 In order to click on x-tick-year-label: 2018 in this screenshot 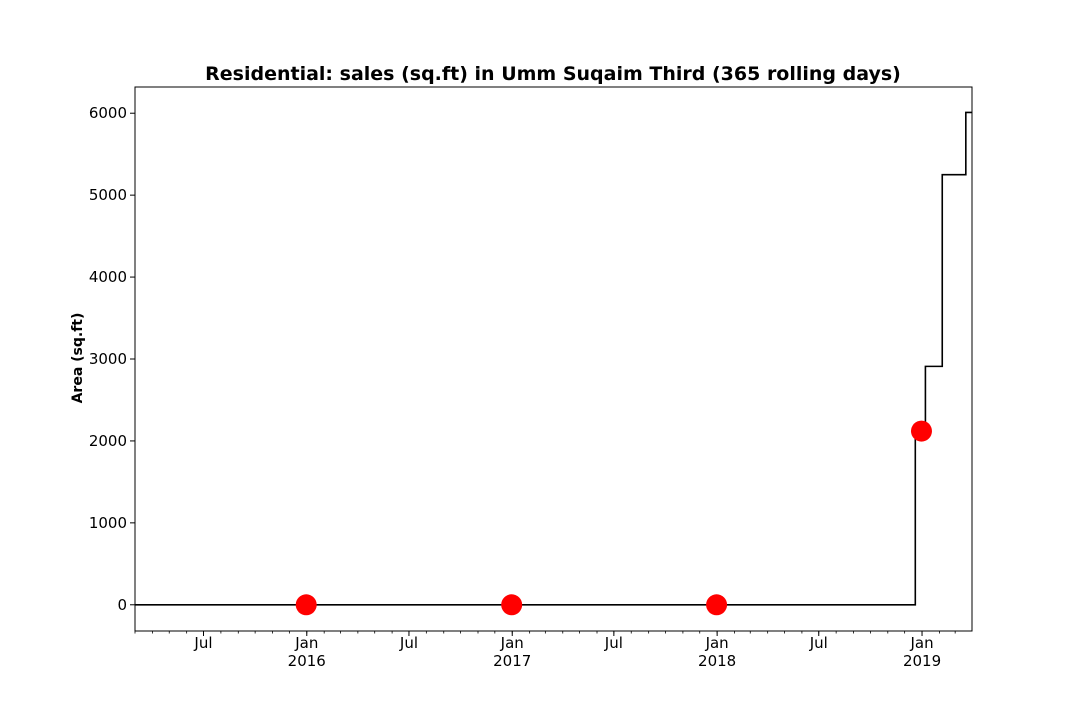, I will do `click(717, 661)`.